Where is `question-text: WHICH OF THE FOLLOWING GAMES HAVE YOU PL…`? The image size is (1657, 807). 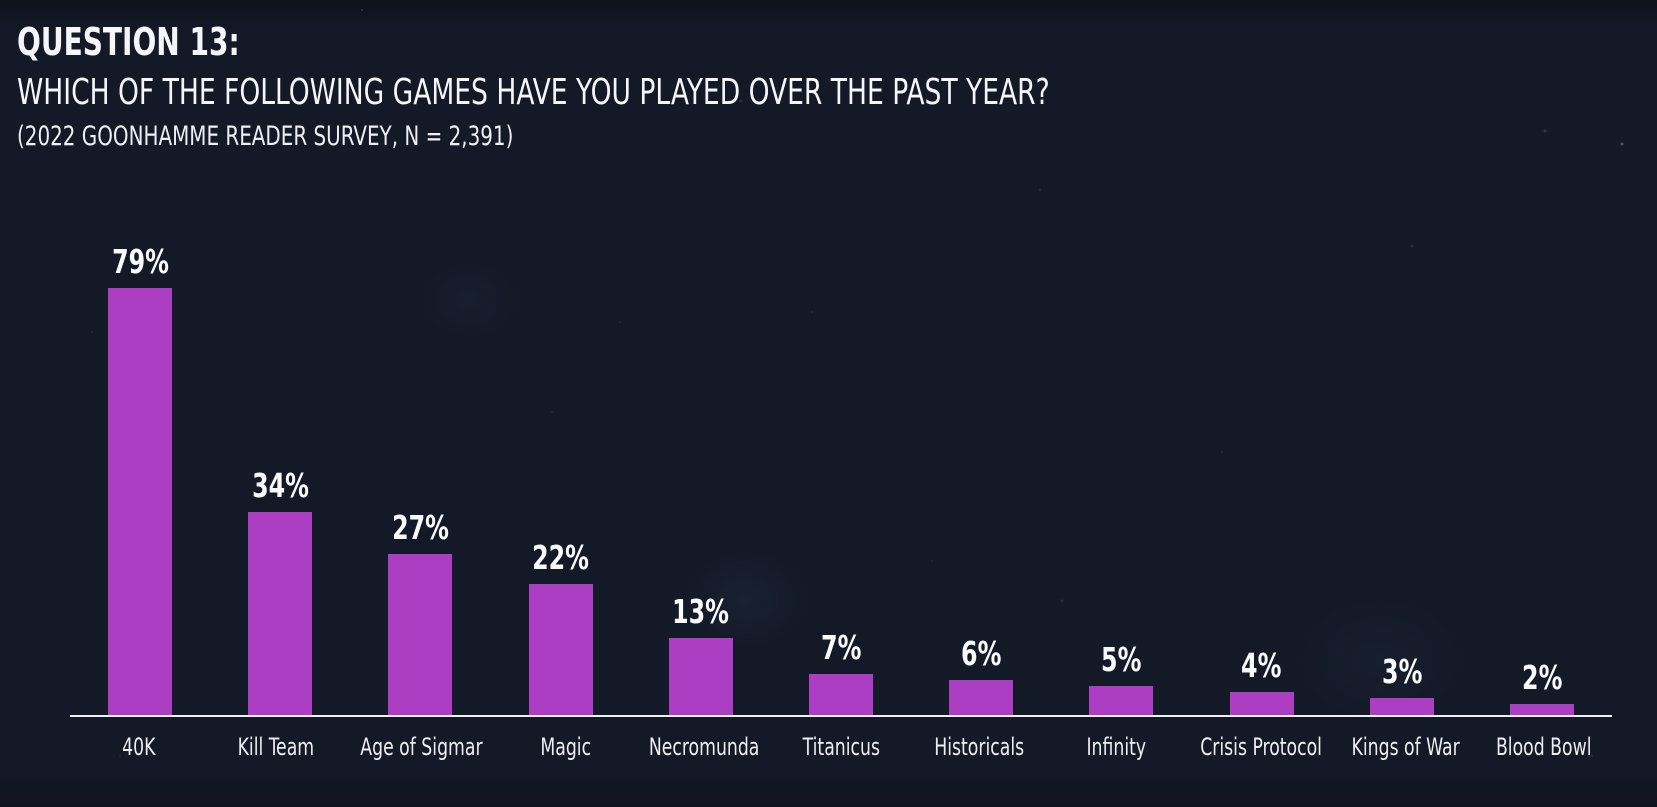
question-text: WHICH OF THE FOLLOWING GAMES HAVE YOU PL… is located at coordinates (533, 93).